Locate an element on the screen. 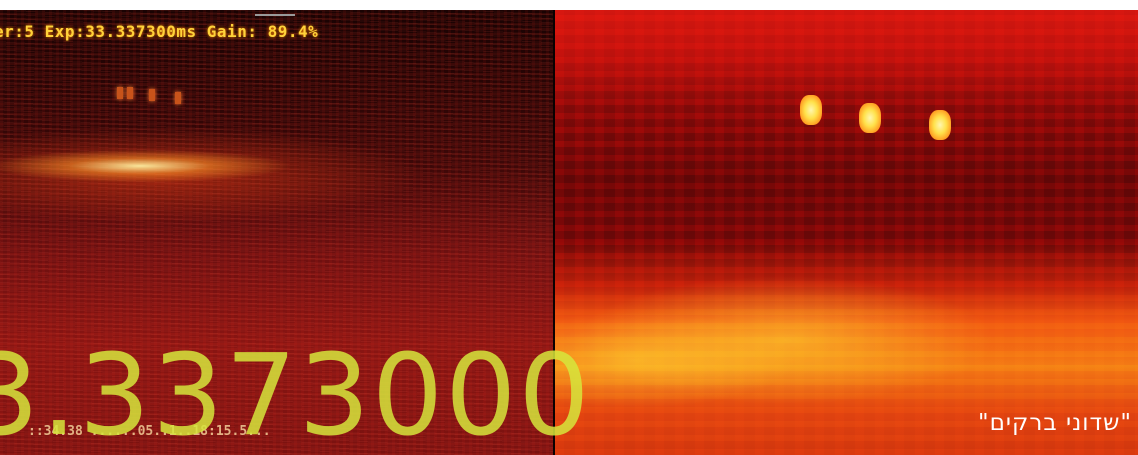  camera-hud-readout: er:5 Exp:33.337300ms Gain: 89.4% is located at coordinates (159, 31).